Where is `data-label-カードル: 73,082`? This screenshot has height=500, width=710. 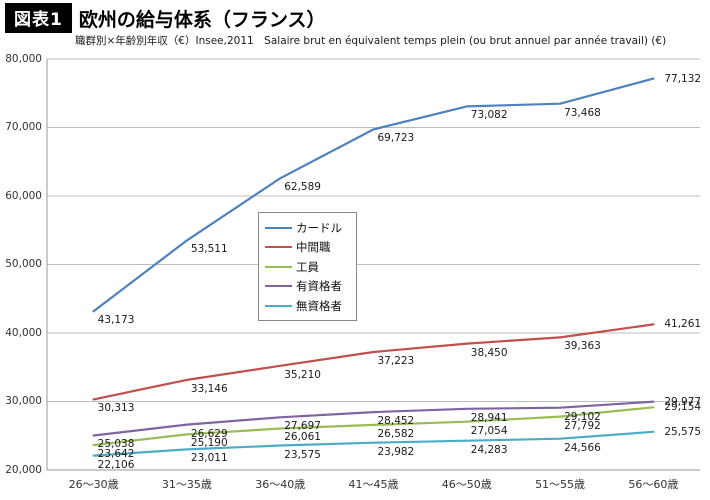
data-label-カードル: 73,082 is located at coordinates (489, 115).